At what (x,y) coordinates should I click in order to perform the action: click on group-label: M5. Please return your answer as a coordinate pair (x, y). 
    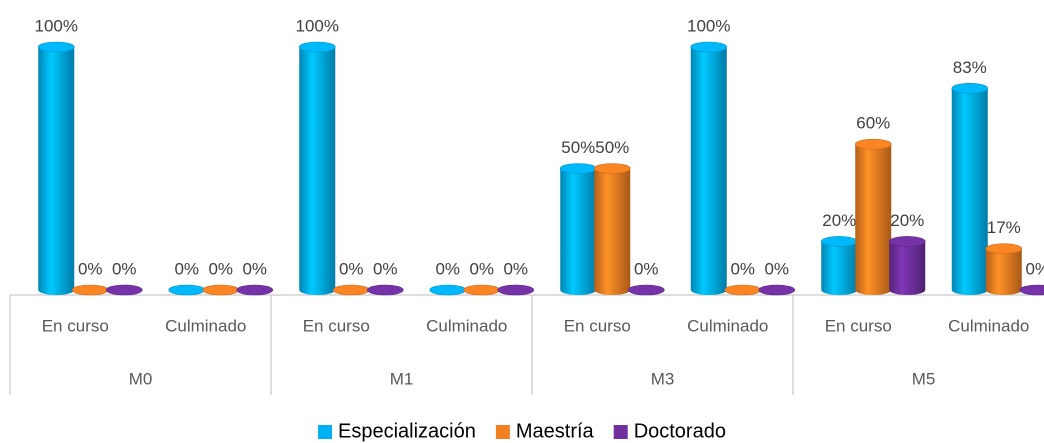
    Looking at the image, I should click on (924, 378).